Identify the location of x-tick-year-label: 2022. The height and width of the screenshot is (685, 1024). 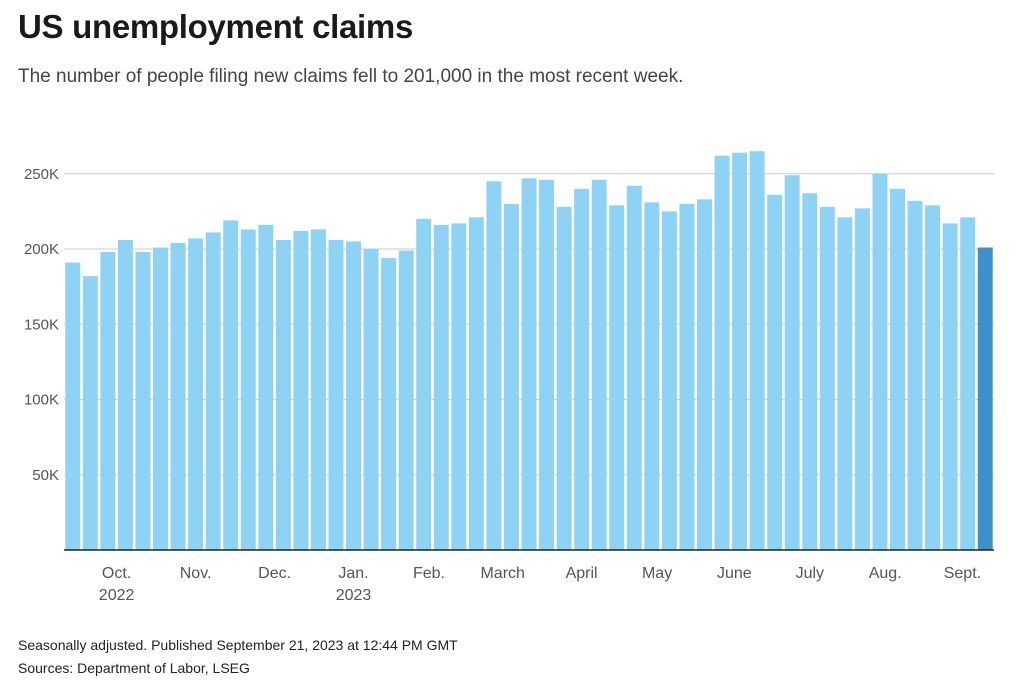
(117, 595).